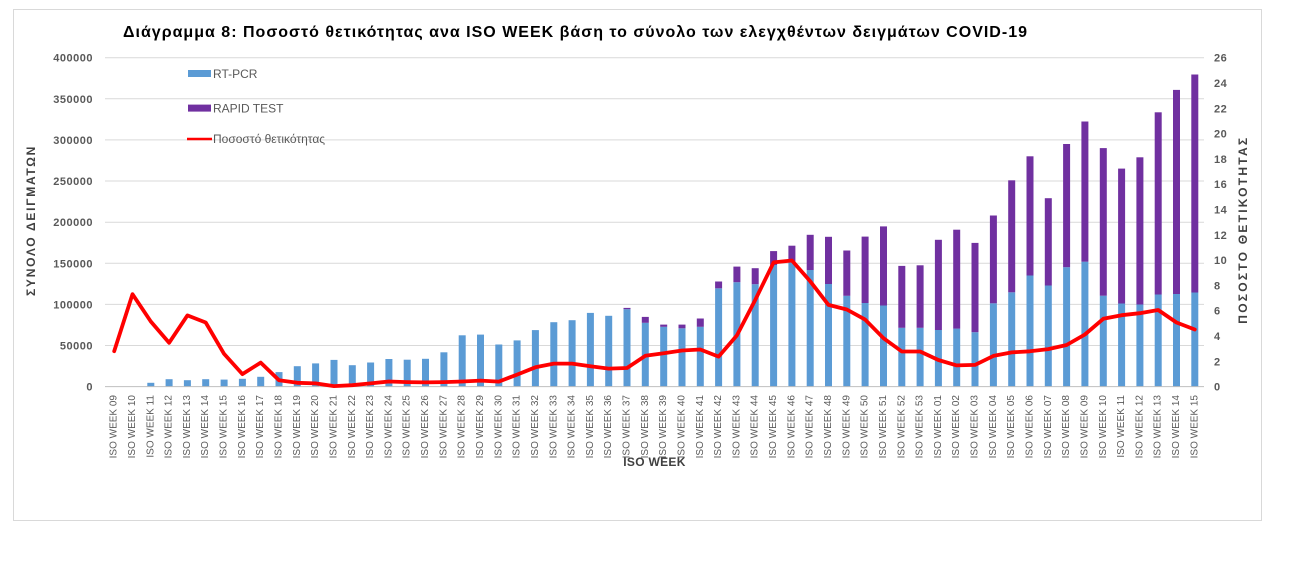 This screenshot has width=1300, height=568. Describe the element at coordinates (407, 427) in the screenshot. I see `svg-text: ISO WEEK 25` at that location.